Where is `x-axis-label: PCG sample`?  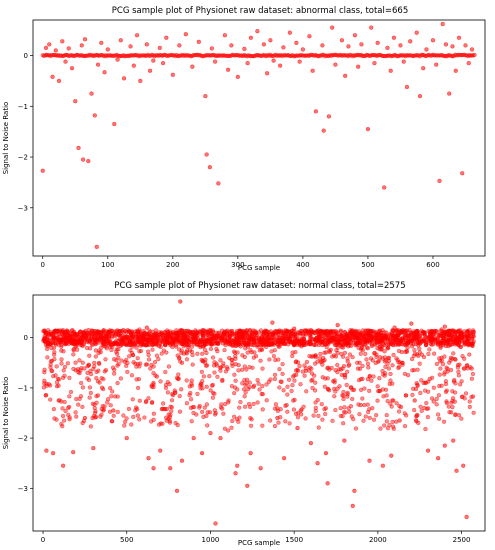
x-axis-label: PCG sample is located at coordinates (259, 543).